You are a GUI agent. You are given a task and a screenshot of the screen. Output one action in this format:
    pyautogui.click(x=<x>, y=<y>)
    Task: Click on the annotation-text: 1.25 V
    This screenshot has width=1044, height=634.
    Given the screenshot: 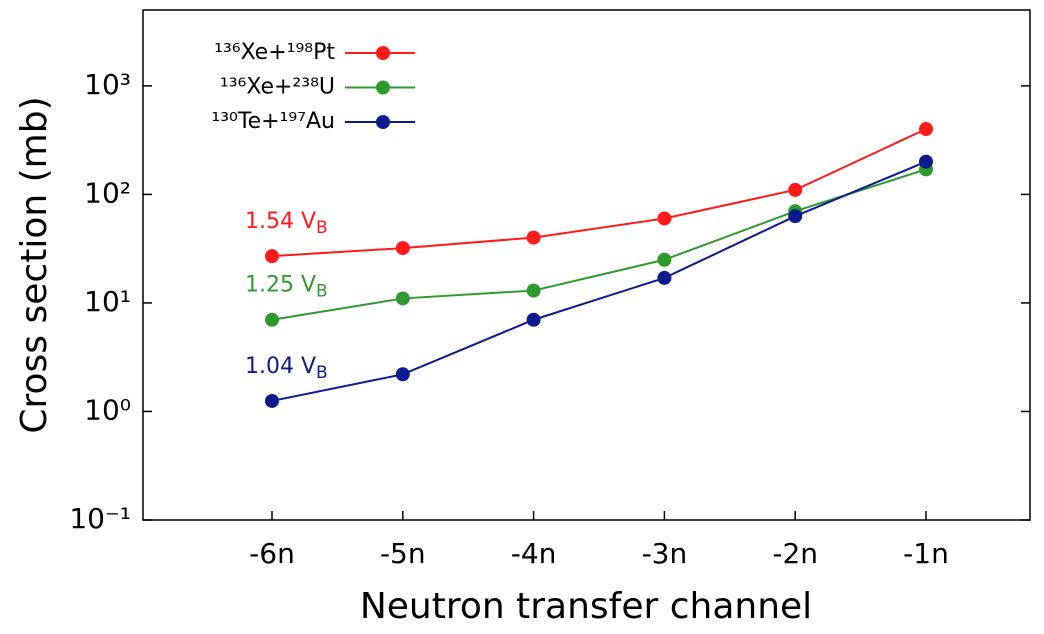 What is the action you would take?
    pyautogui.click(x=280, y=285)
    